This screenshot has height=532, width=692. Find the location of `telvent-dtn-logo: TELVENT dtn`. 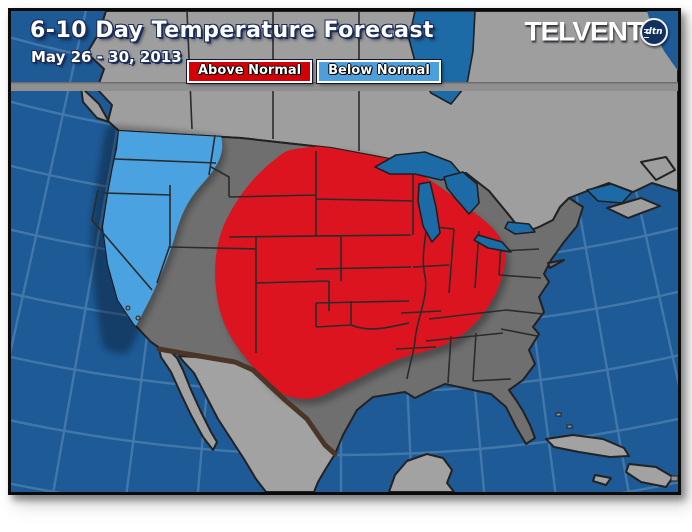

telvent-dtn-logo: TELVENT dtn is located at coordinates (596, 32).